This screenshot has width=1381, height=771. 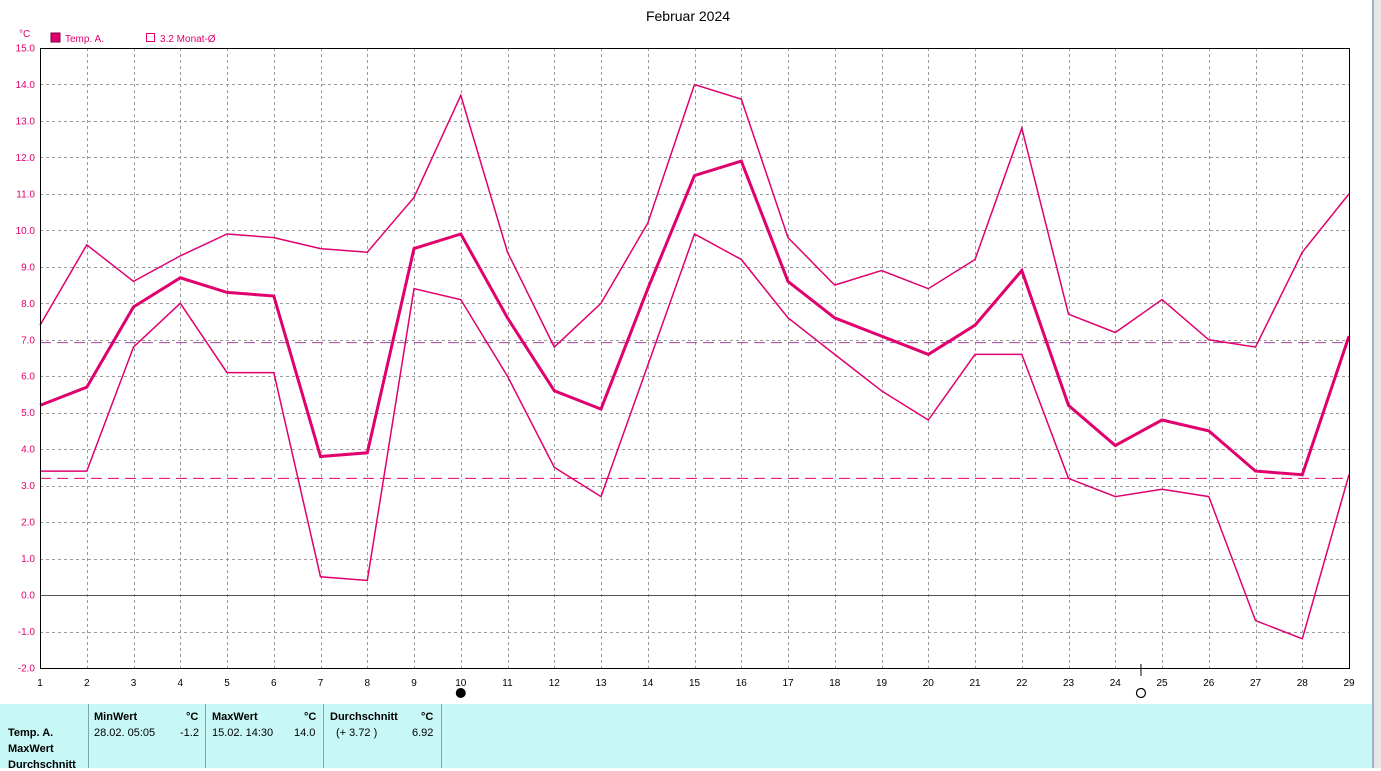 I want to click on x-tick-label: 4, so click(x=180, y=683).